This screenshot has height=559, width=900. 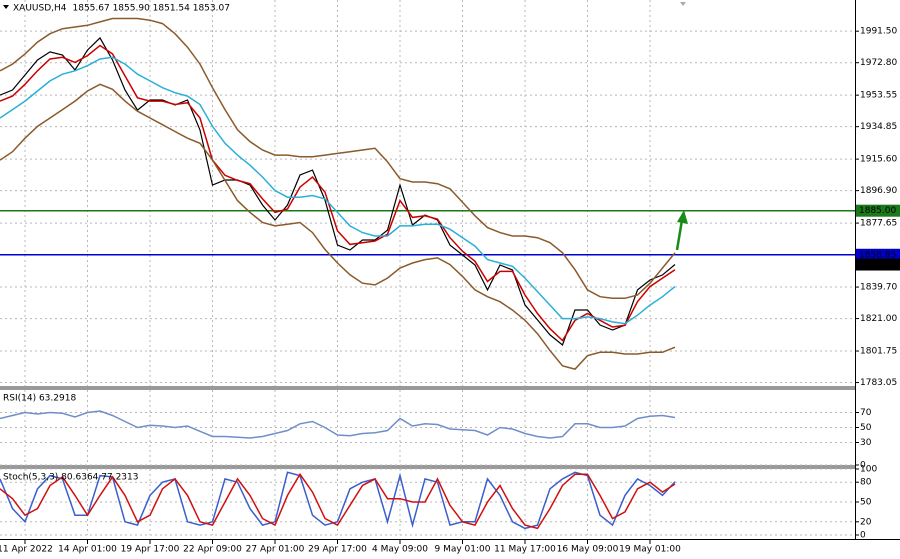 I want to click on x-tick-label: 27 Apr 01:00, so click(x=275, y=550).